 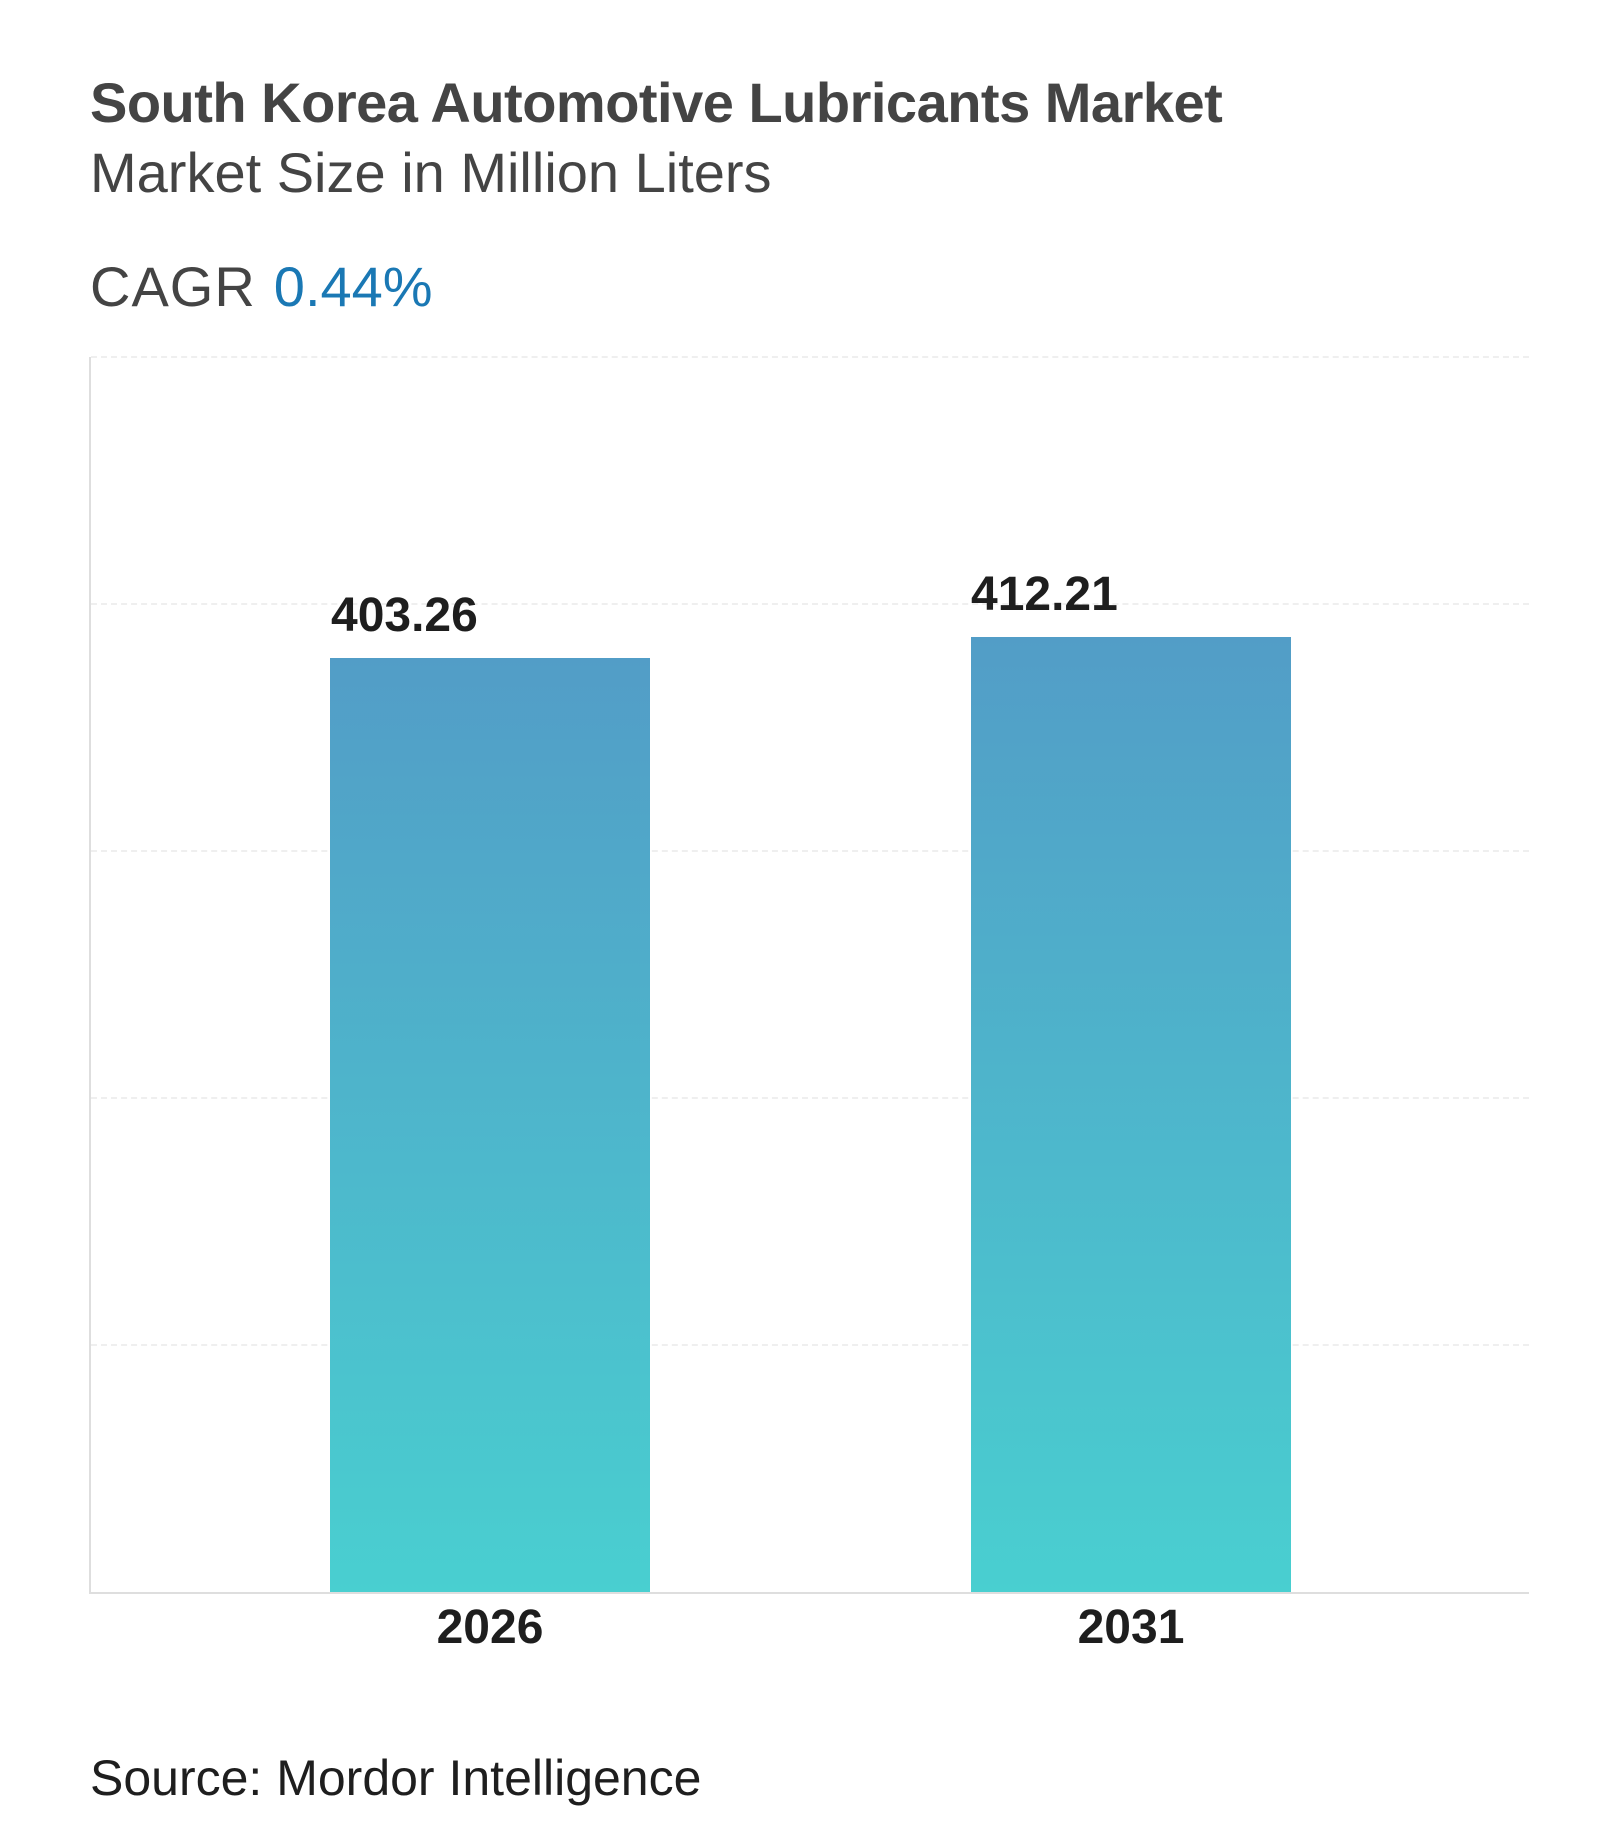 What do you see at coordinates (1044, 594) in the screenshot?
I see `bar-value-label-2031: 412.21` at bounding box center [1044, 594].